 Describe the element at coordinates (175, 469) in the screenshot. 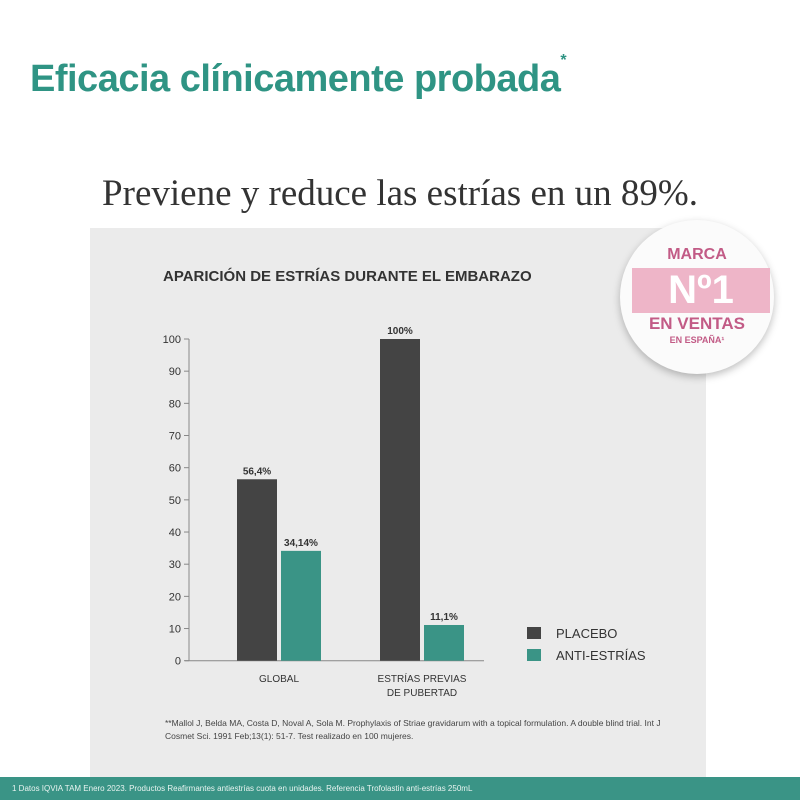

I see `y-tick-label: 60` at that location.